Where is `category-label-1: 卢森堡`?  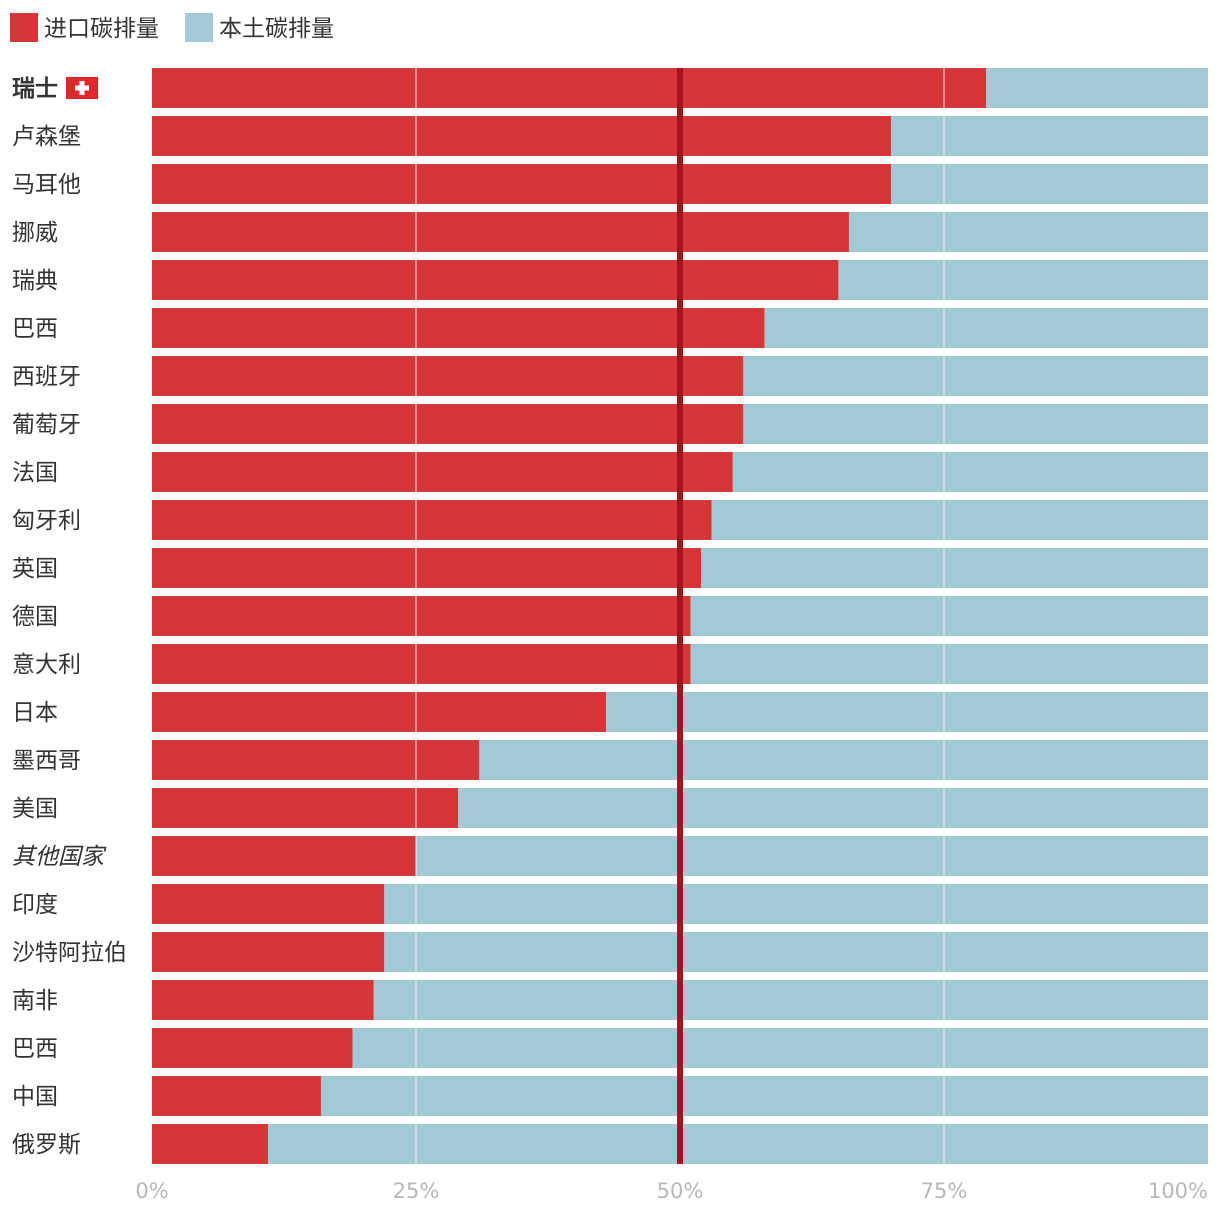 category-label-1: 卢森堡 is located at coordinates (46, 137).